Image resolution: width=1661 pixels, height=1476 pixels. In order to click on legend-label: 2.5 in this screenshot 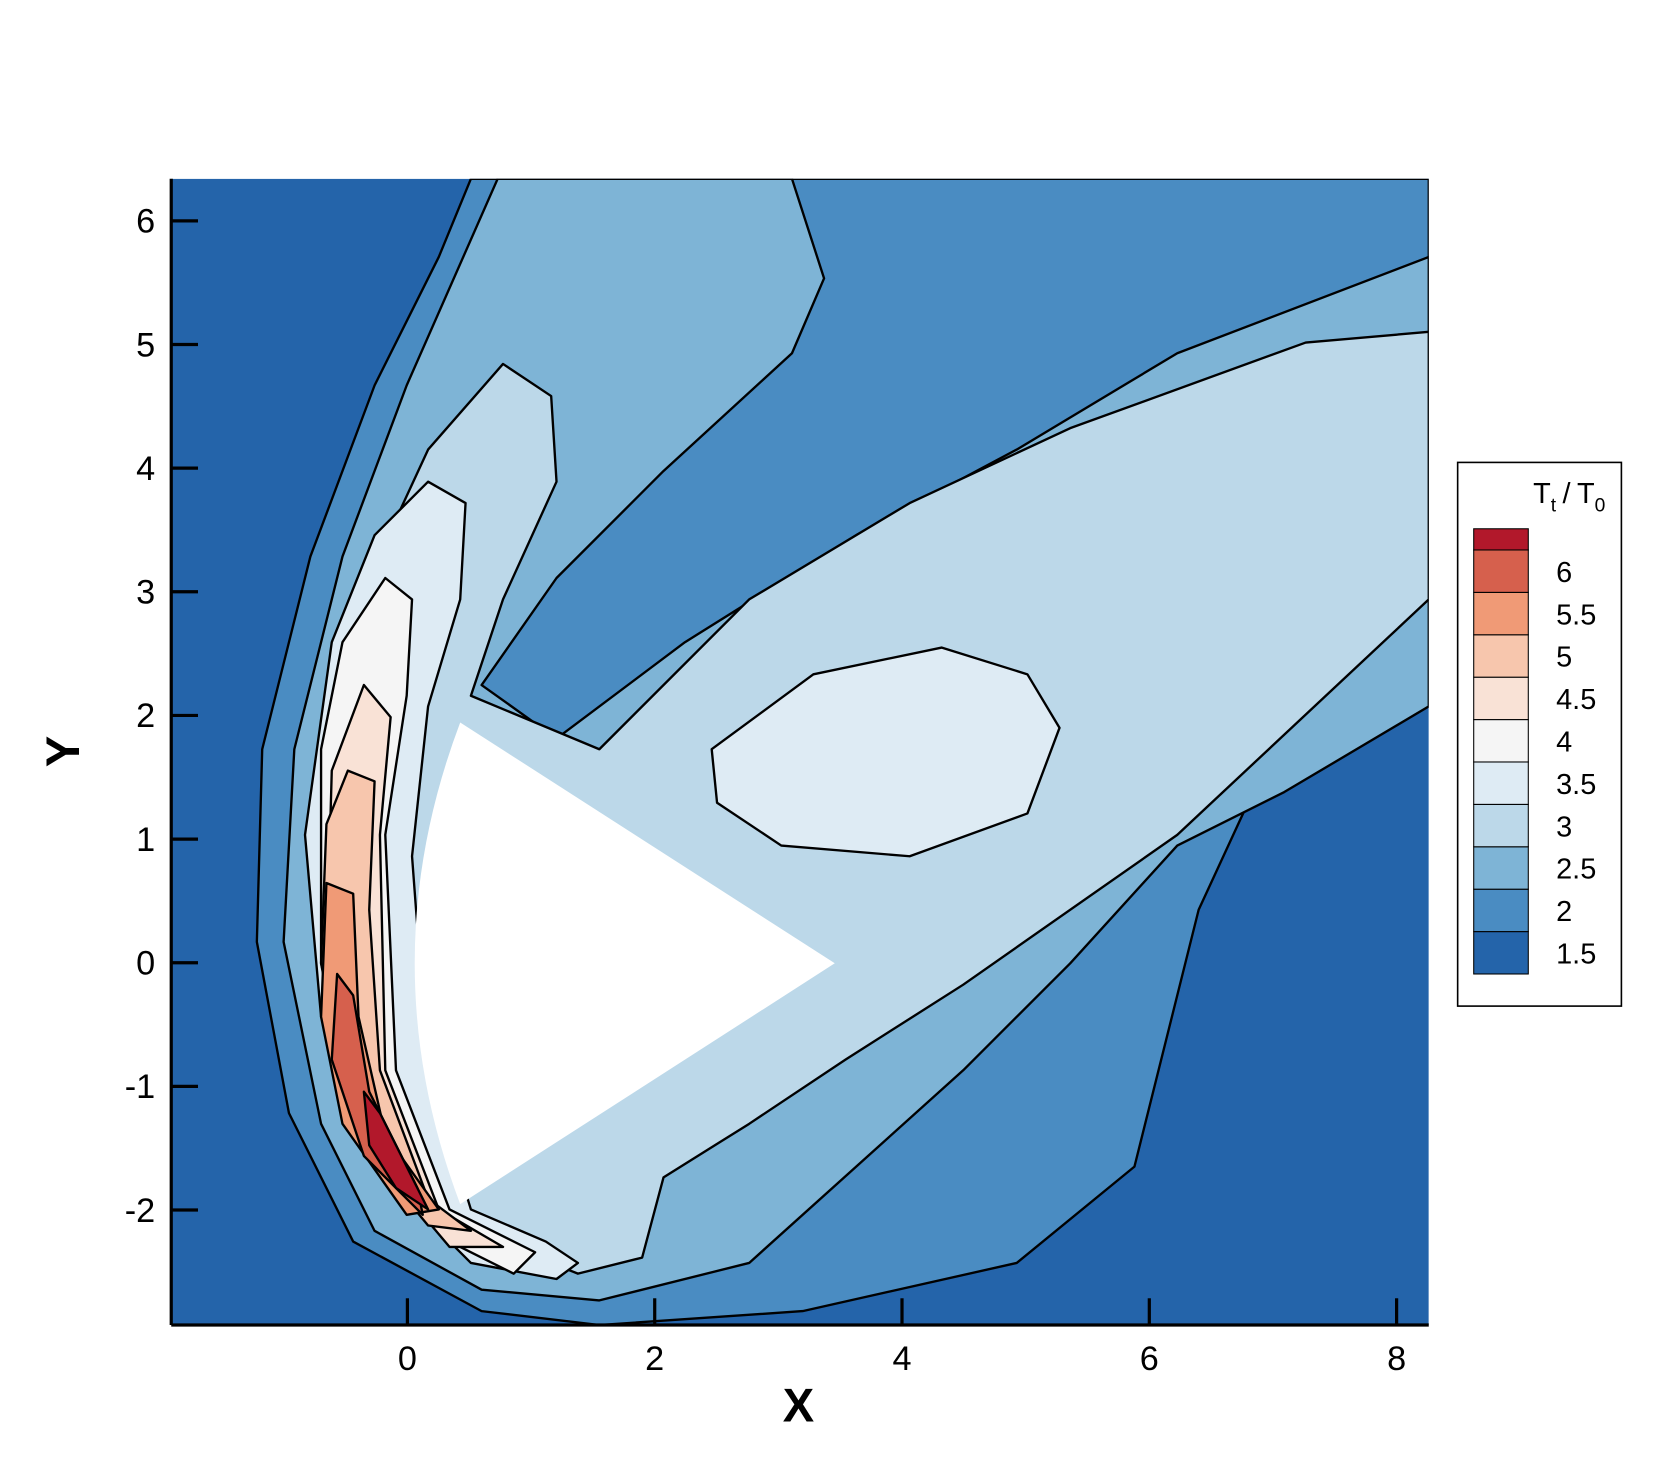, I will do `click(1576, 870)`.